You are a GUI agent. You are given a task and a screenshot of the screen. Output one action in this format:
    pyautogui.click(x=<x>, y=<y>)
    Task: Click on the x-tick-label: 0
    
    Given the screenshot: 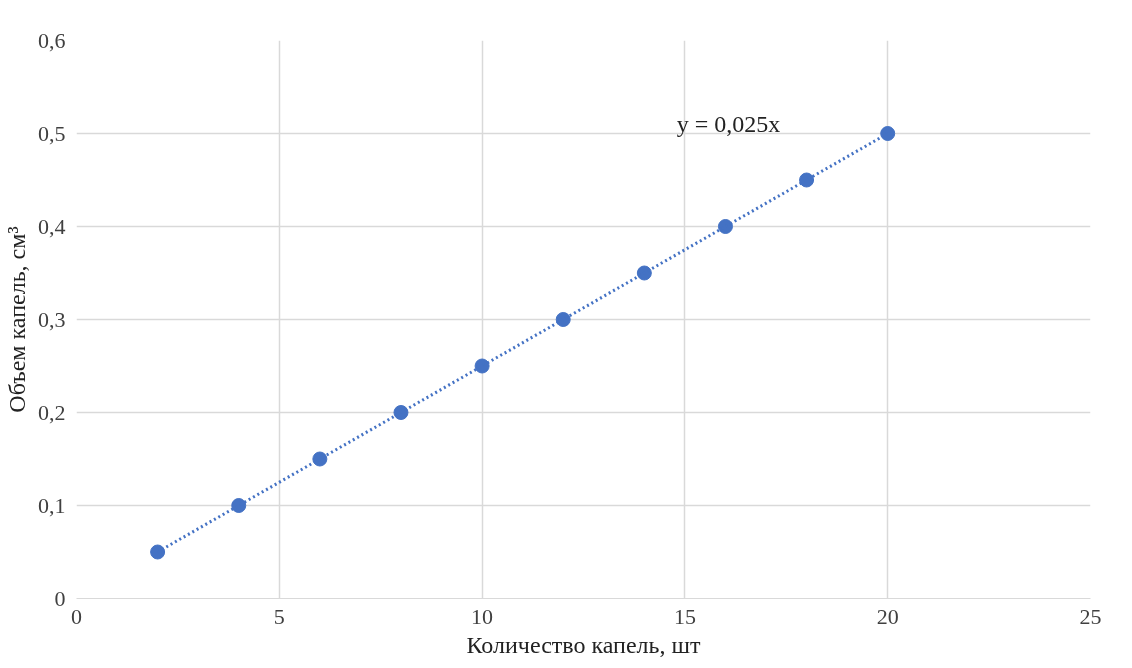 What is the action you would take?
    pyautogui.click(x=76, y=616)
    